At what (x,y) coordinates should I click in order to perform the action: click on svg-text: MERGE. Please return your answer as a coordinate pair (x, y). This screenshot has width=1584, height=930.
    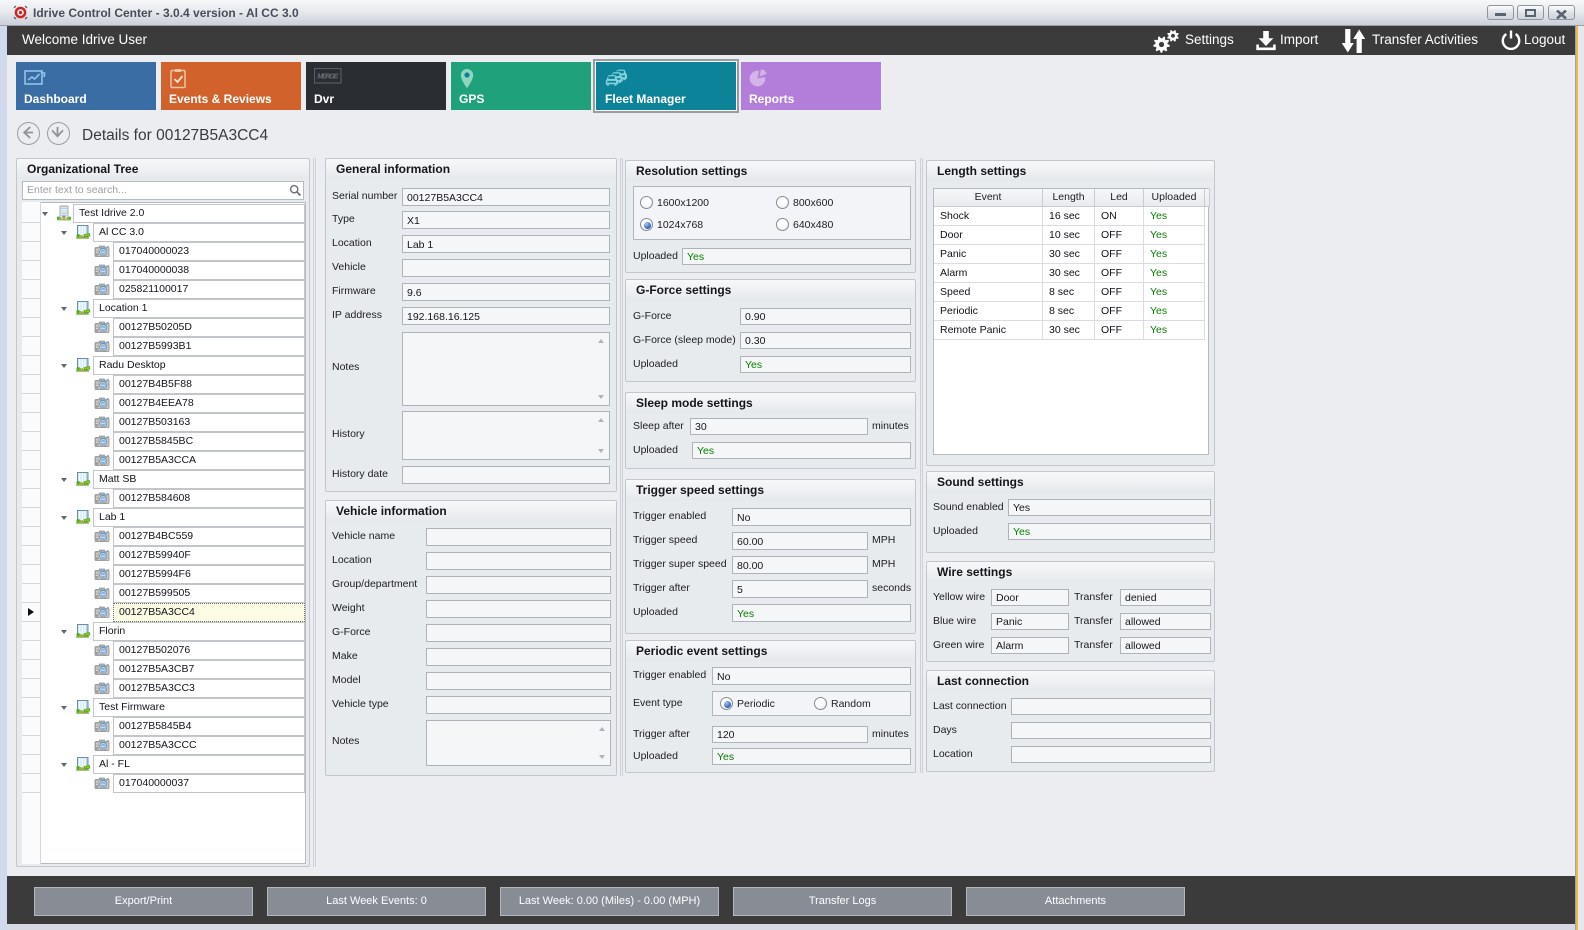
    Looking at the image, I should click on (327, 77).